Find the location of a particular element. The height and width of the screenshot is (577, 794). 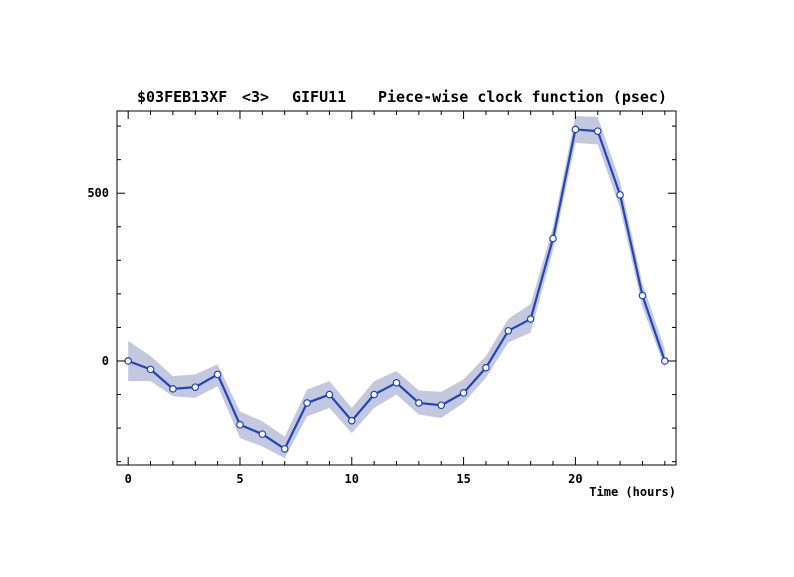

chart-title-index: <3> is located at coordinates (255, 97).